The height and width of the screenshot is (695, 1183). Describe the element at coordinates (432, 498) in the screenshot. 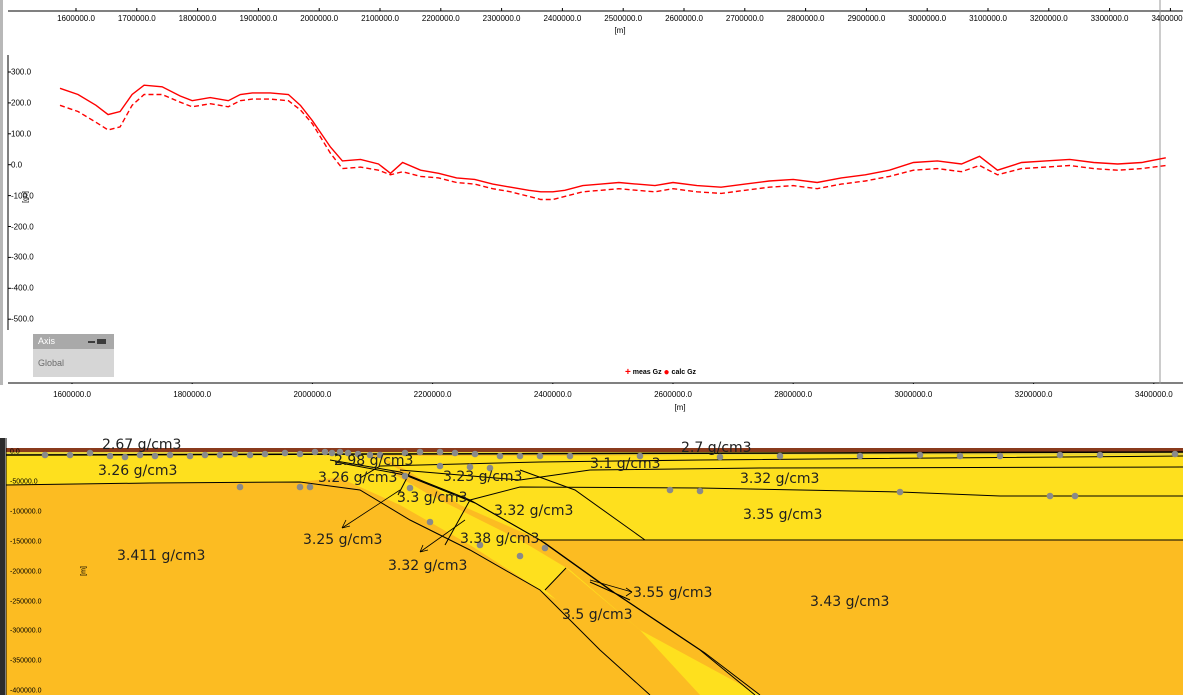

I see `density-label: 3.3 g/cm3` at that location.